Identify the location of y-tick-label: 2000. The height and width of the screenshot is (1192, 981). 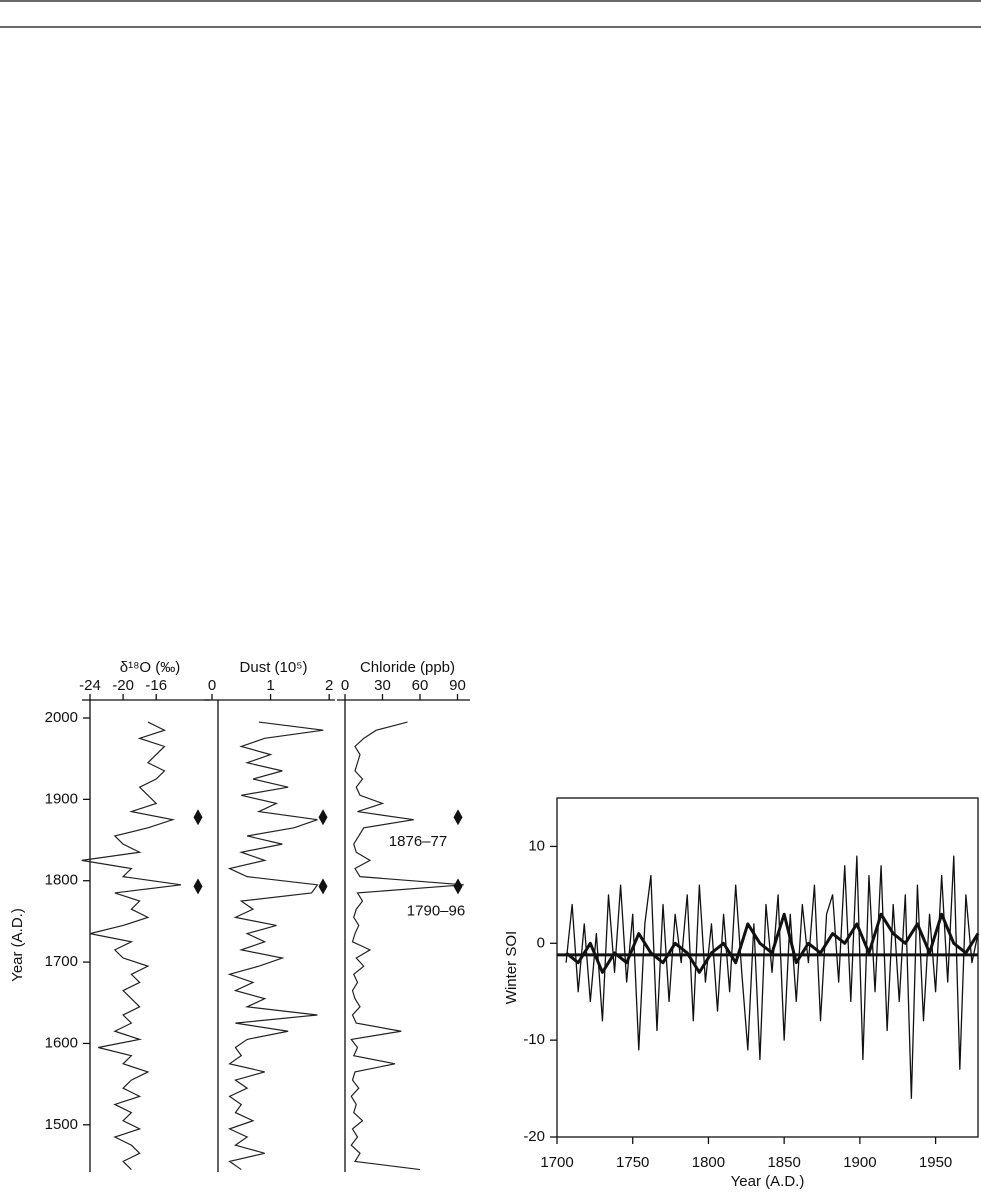
(61, 717).